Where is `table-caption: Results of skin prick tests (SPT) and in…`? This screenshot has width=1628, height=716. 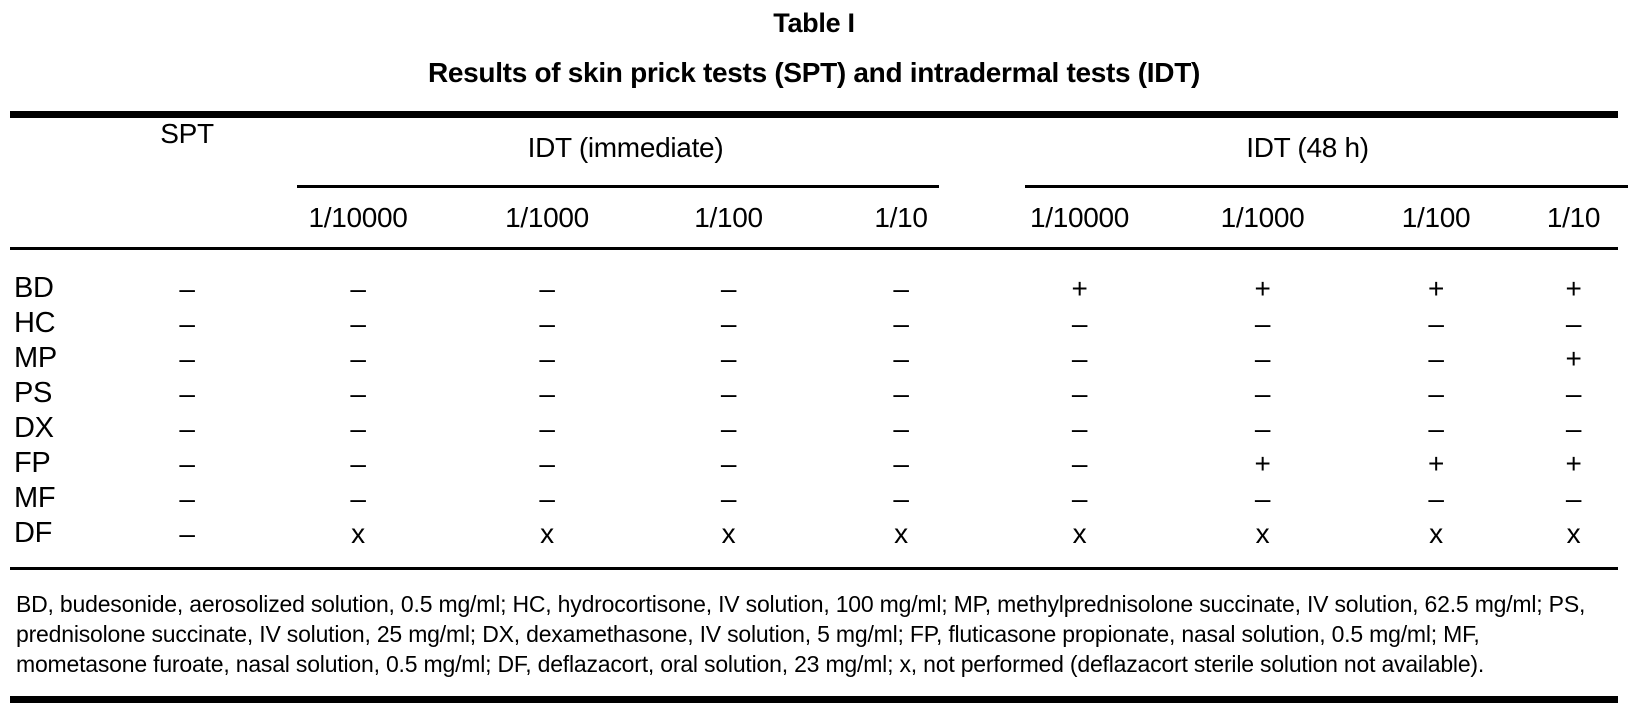
table-caption: Results of skin prick tests (SPT) and in… is located at coordinates (814, 72).